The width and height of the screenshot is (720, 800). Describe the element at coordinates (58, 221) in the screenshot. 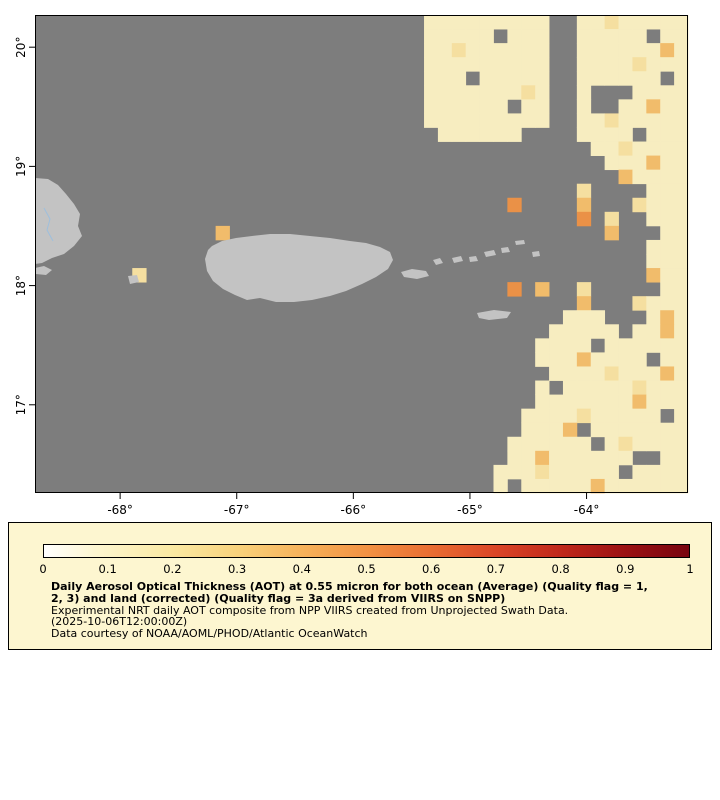

I see `land-hispaniola-east` at that location.